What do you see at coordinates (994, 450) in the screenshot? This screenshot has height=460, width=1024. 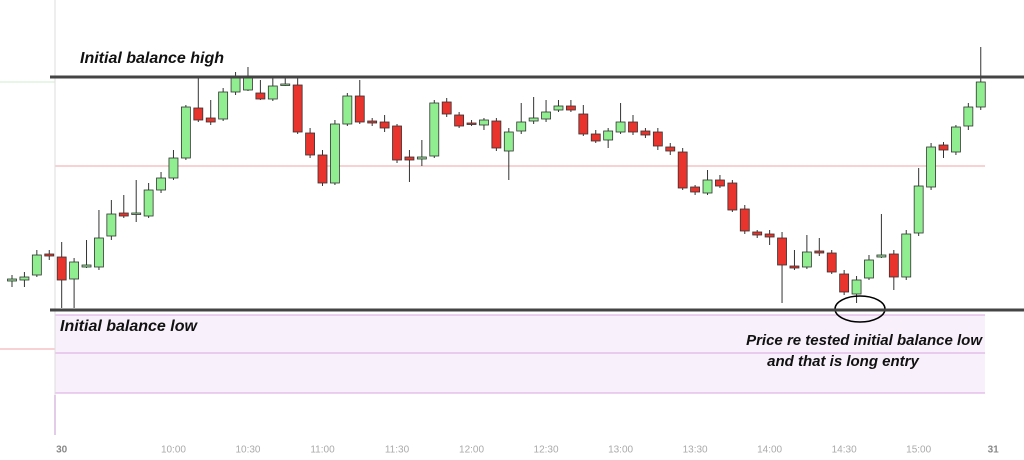 I see `x-tick-label: 31` at bounding box center [994, 450].